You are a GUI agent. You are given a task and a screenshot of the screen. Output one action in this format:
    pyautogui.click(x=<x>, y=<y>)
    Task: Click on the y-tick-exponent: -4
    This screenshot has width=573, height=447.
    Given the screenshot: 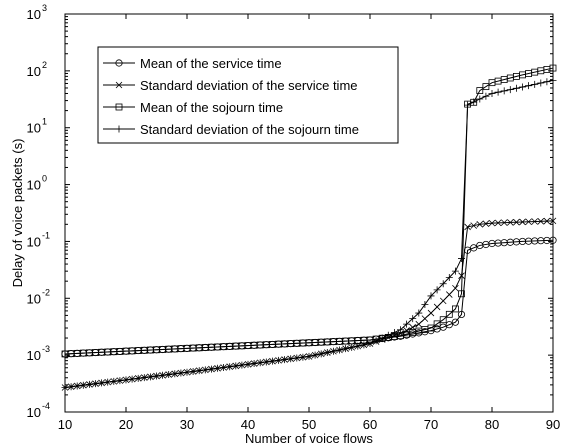 What is the action you would take?
    pyautogui.click(x=46, y=406)
    